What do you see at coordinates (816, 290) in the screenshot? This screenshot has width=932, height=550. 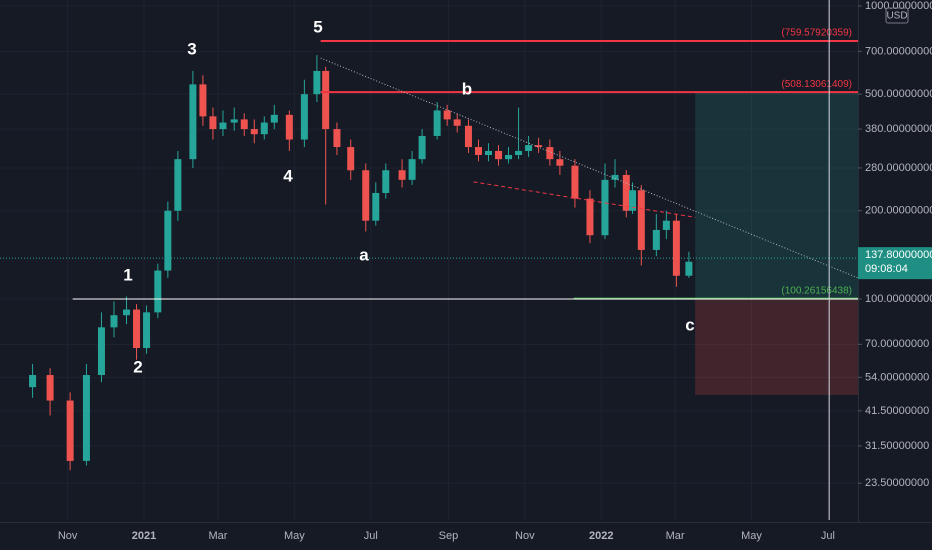 I see `level-label: (100.26156438)` at bounding box center [816, 290].